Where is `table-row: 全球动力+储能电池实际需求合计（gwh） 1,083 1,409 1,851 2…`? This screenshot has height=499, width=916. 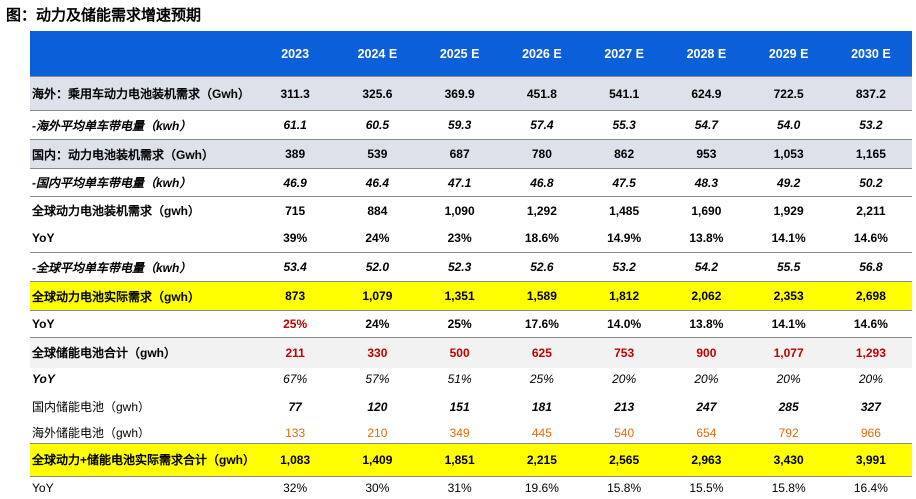 table-row: 全球动力+储能电池实际需求合计（gwh） 1,083 1,409 1,851 2… is located at coordinates (471, 460).